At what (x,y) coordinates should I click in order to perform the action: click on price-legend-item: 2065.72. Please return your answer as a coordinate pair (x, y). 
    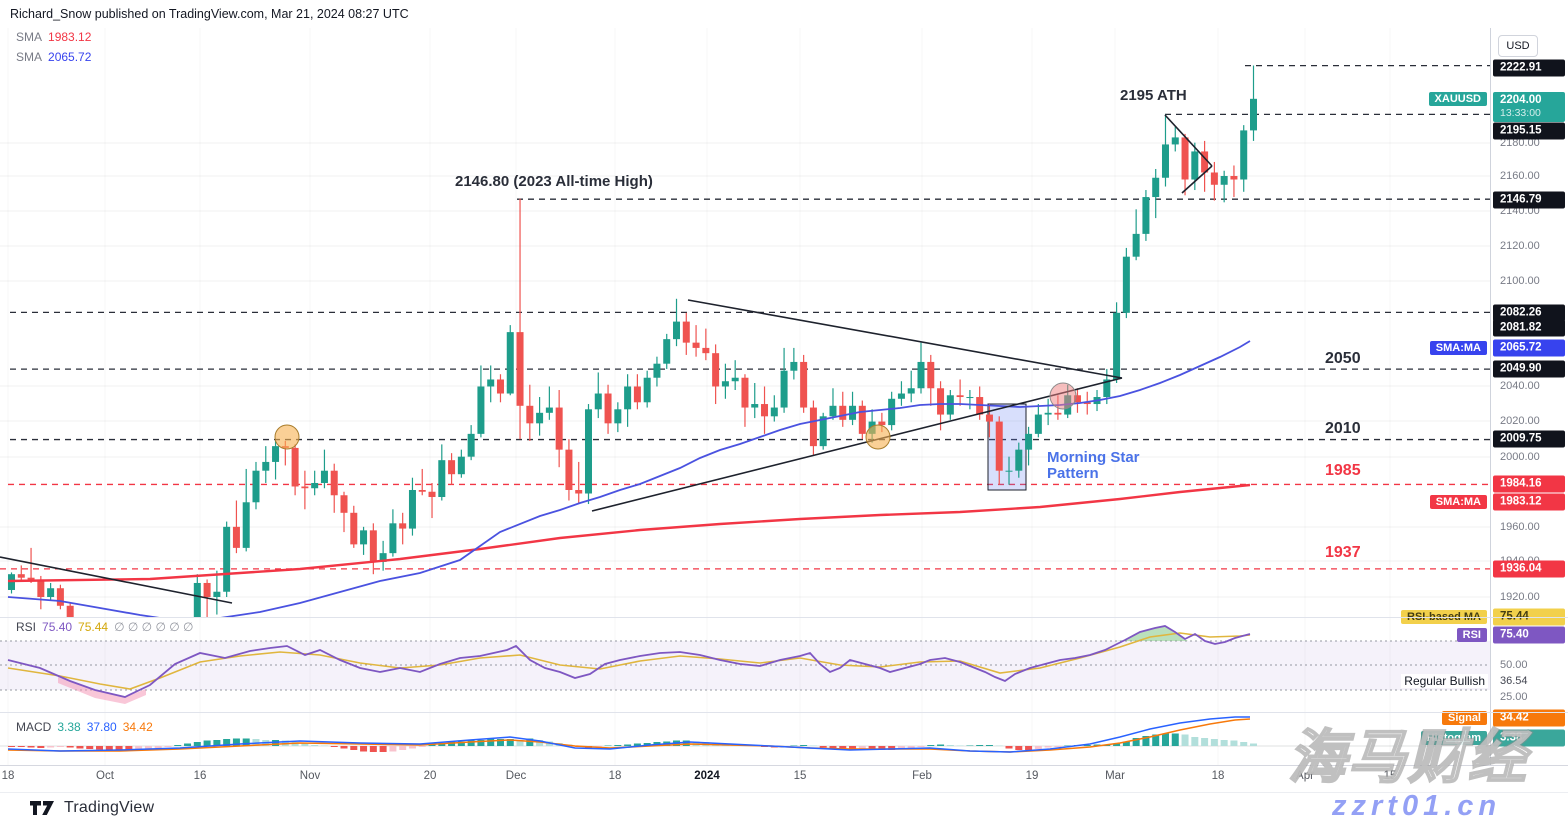
    Looking at the image, I should click on (70, 57).